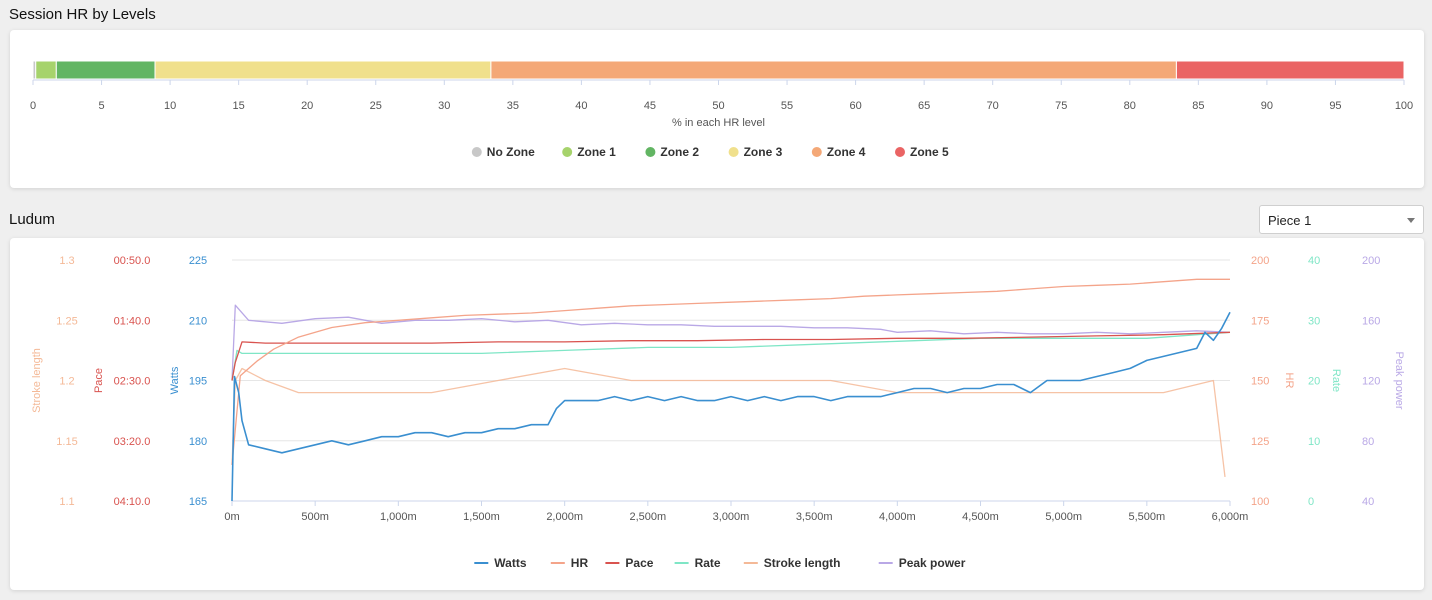 Image resolution: width=1432 pixels, height=600 pixels. What do you see at coordinates (569, 563) in the screenshot?
I see `ludum-legend-item: HR` at bounding box center [569, 563].